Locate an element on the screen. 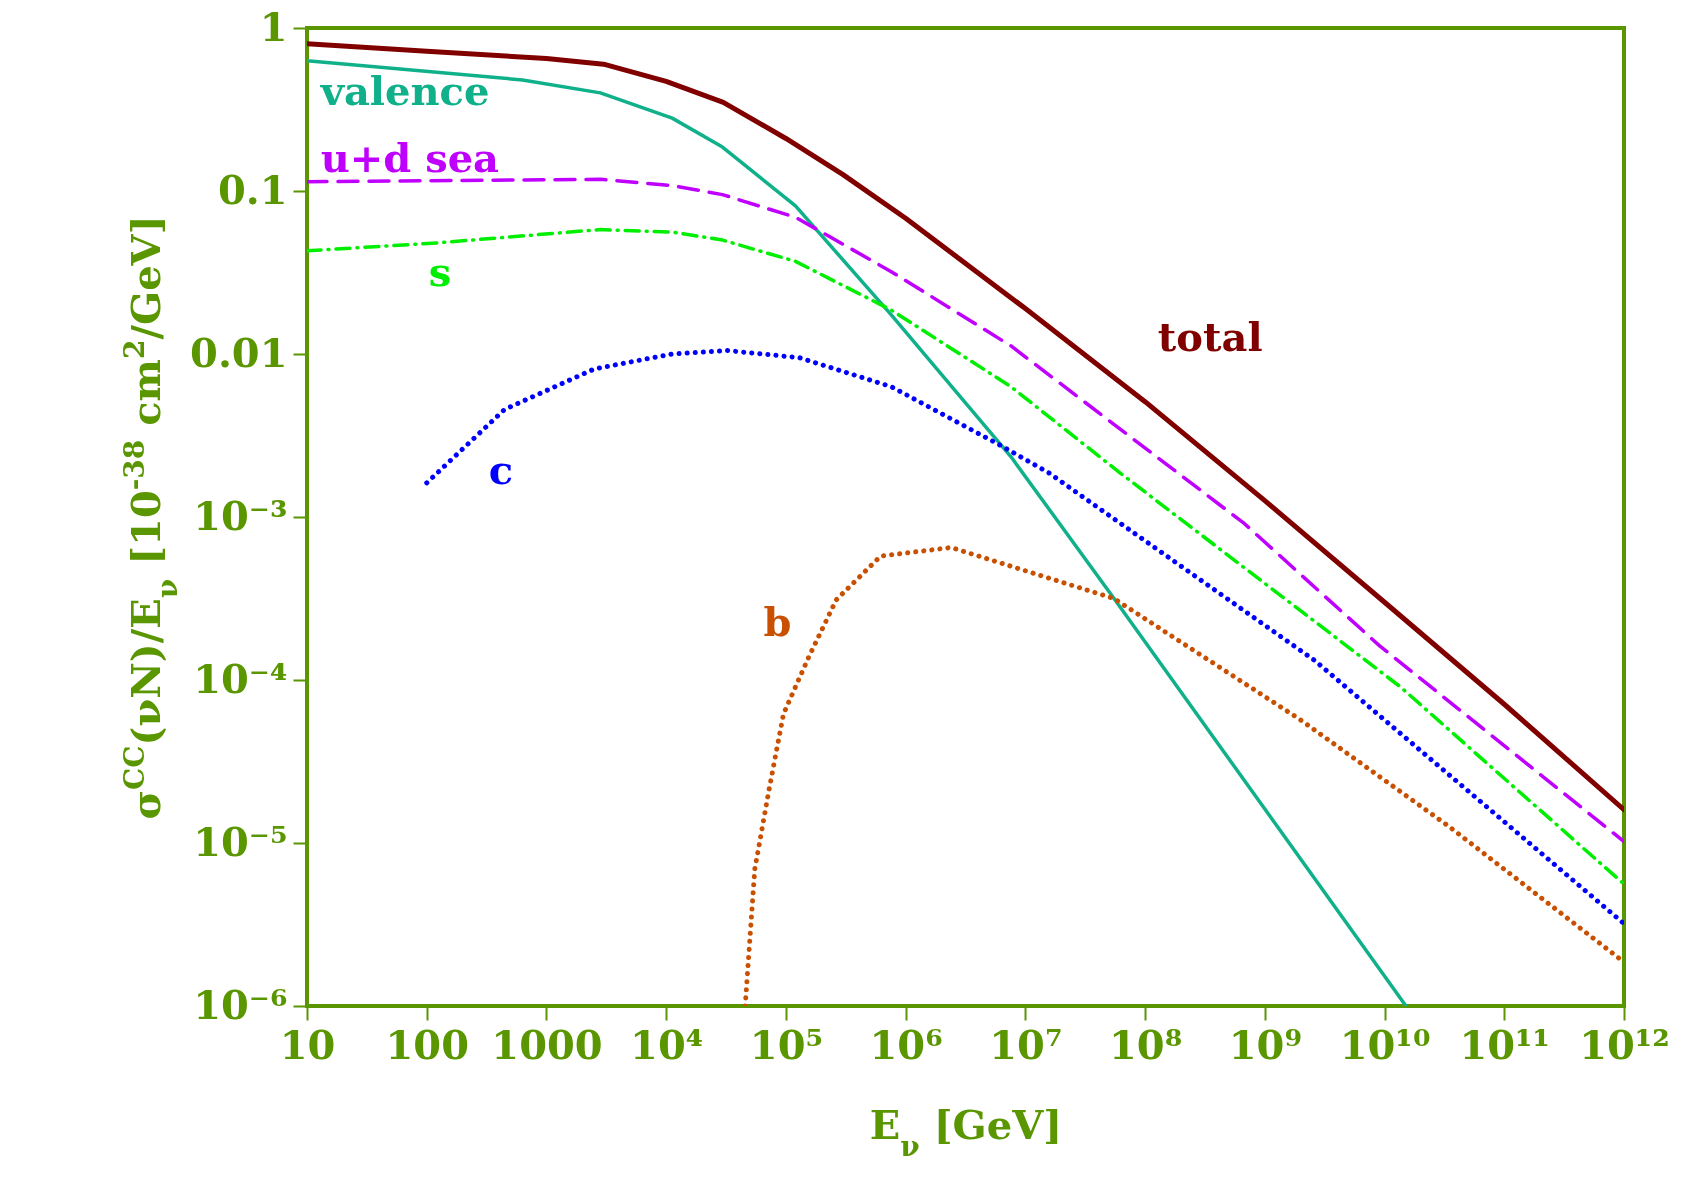  x-tick-label: 10⁷ is located at coordinates (1026, 1044).